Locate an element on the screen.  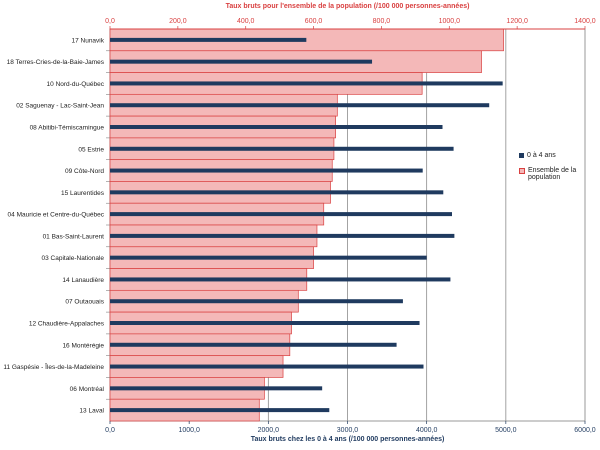
top-axis-tick-label: 600,0 is located at coordinates (314, 21).